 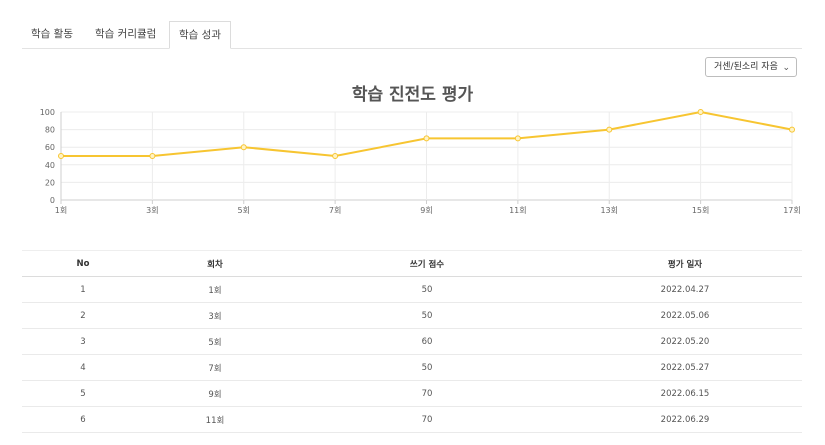 I want to click on cell-no: 4, so click(x=83, y=367).